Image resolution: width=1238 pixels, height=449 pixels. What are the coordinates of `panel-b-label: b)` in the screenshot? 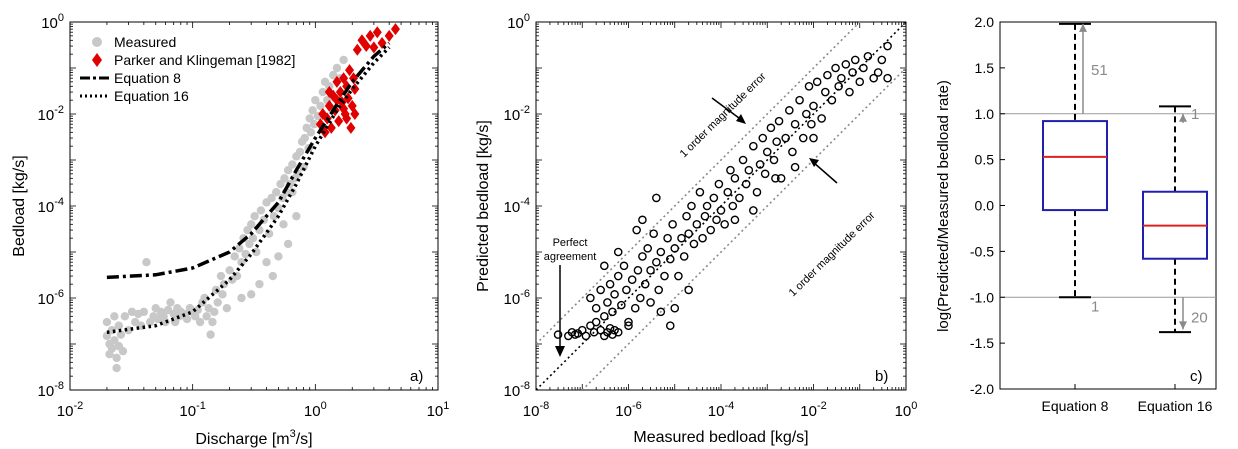 It's located at (881, 376).